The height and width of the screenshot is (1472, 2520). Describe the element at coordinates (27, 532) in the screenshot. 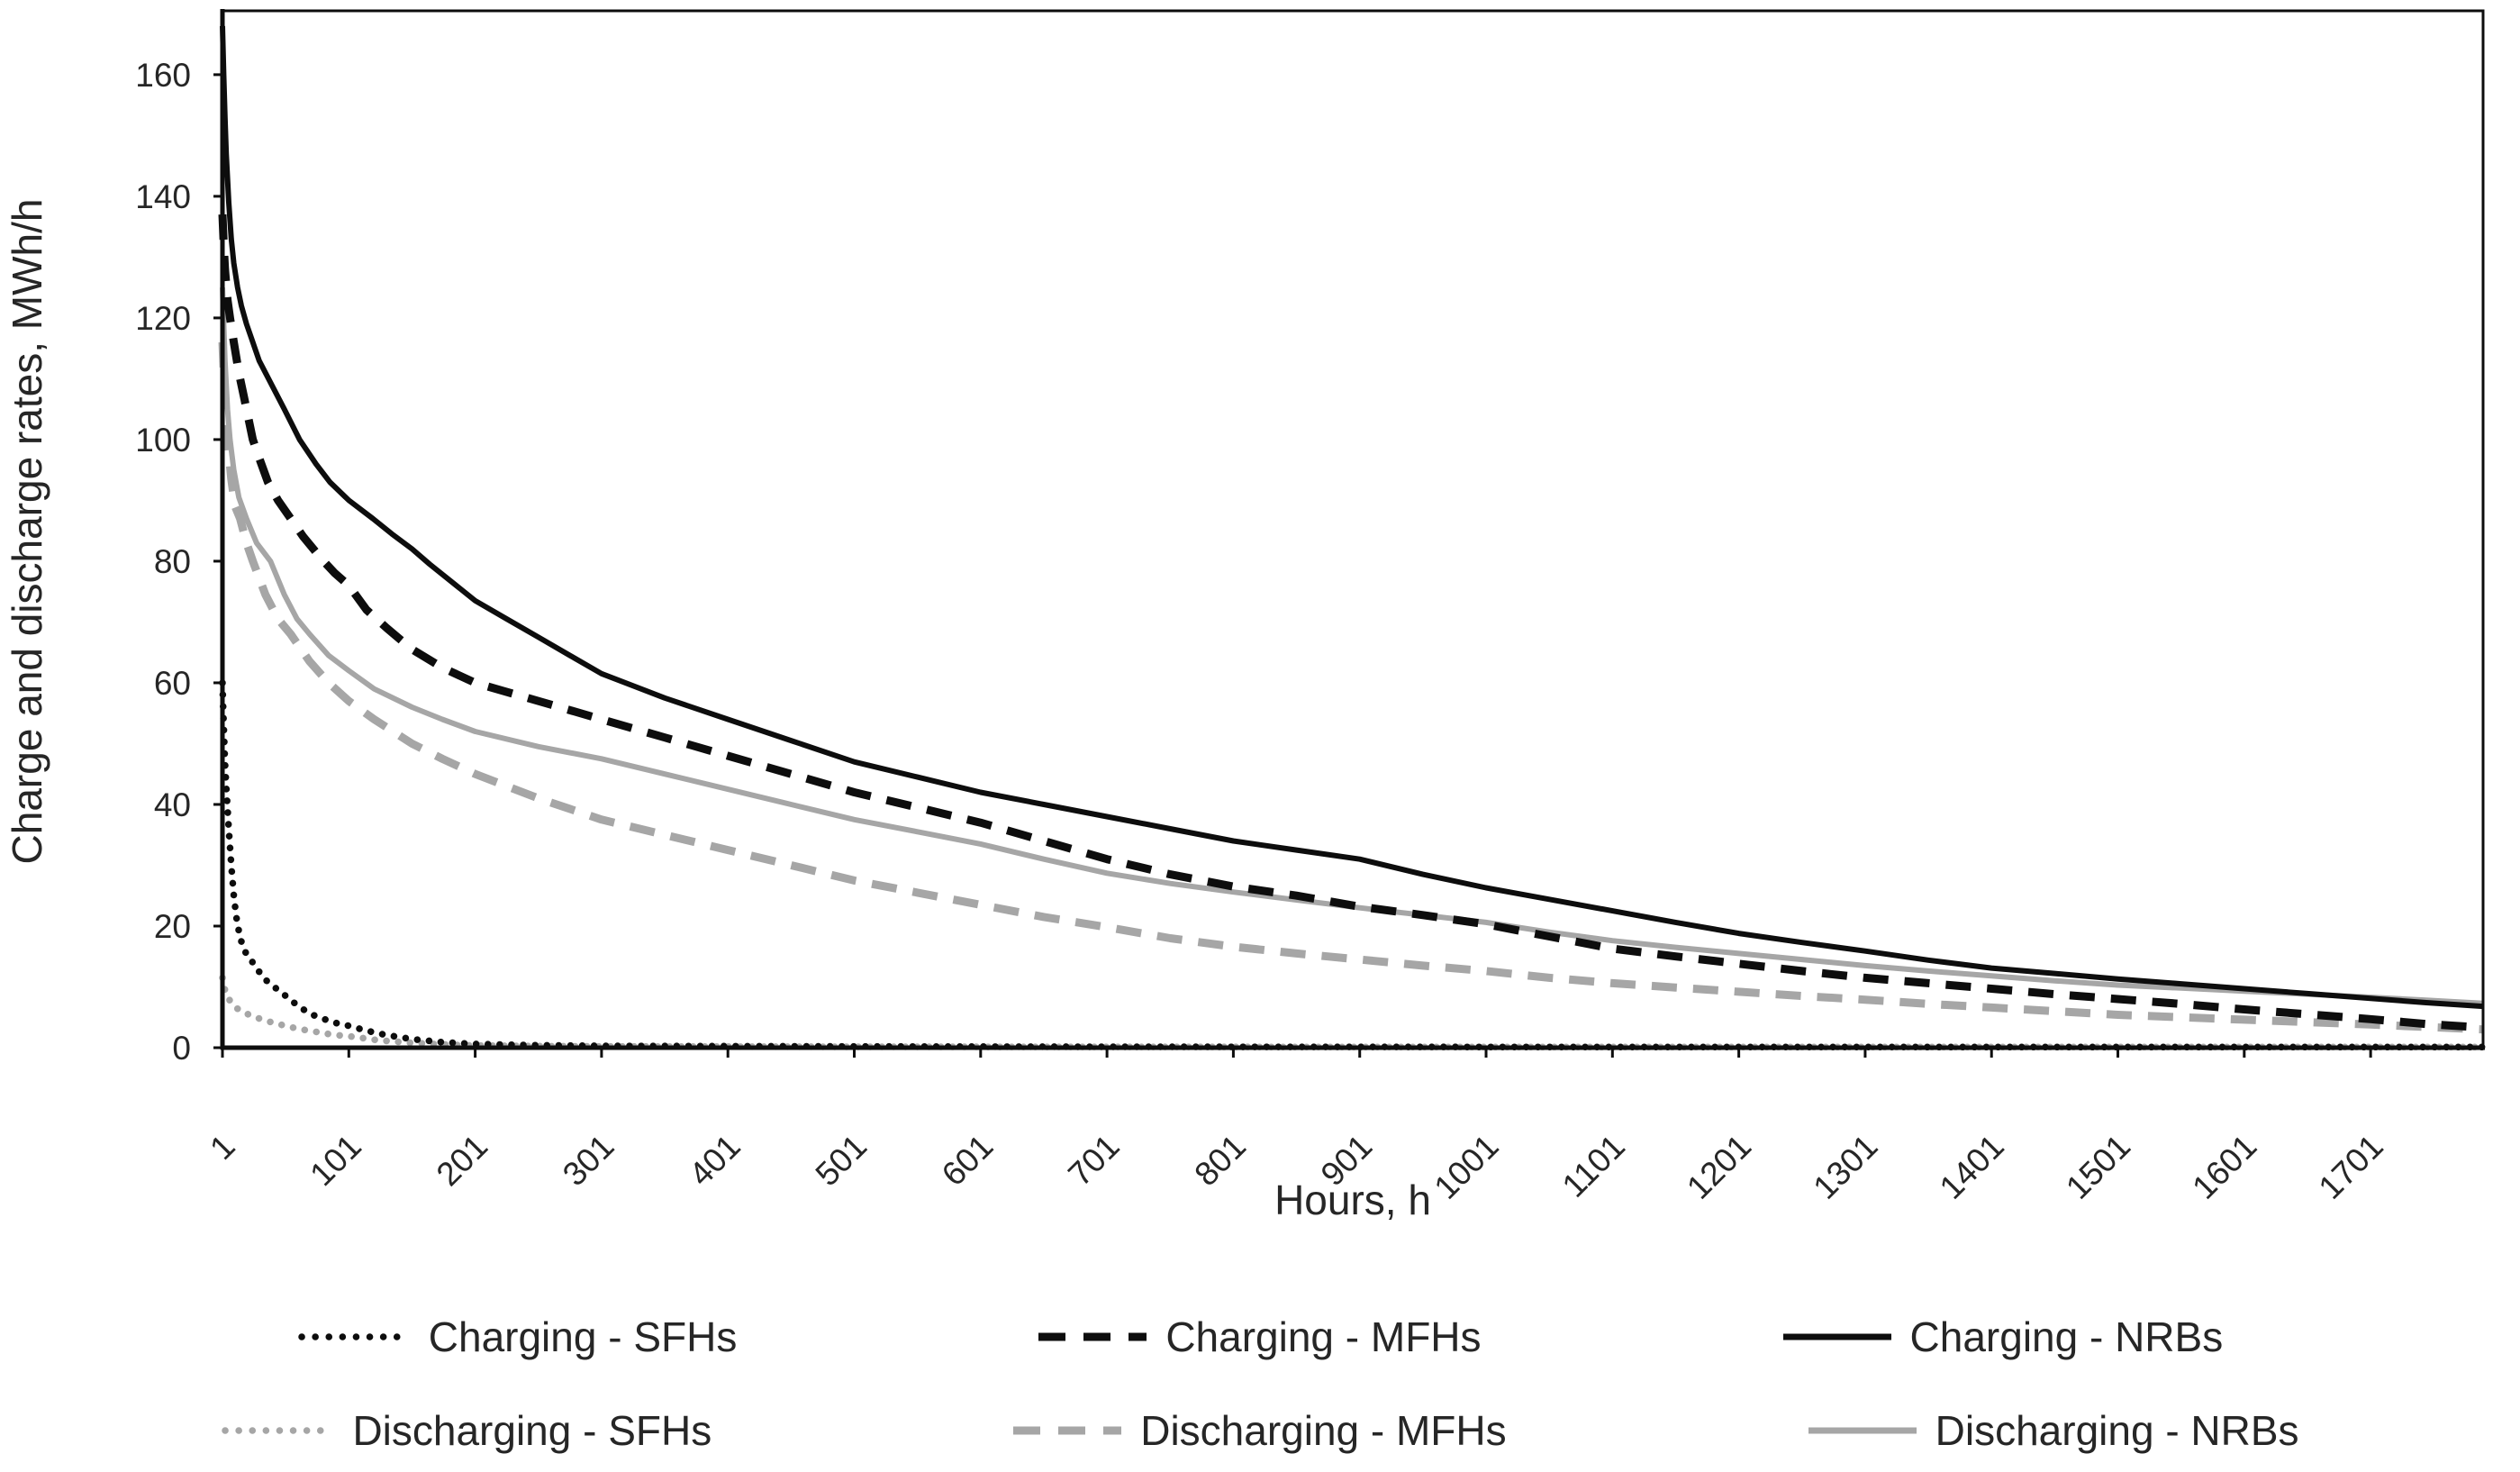

I see `y-axis-title: Charge and discharge rates, MWh/h` at that location.